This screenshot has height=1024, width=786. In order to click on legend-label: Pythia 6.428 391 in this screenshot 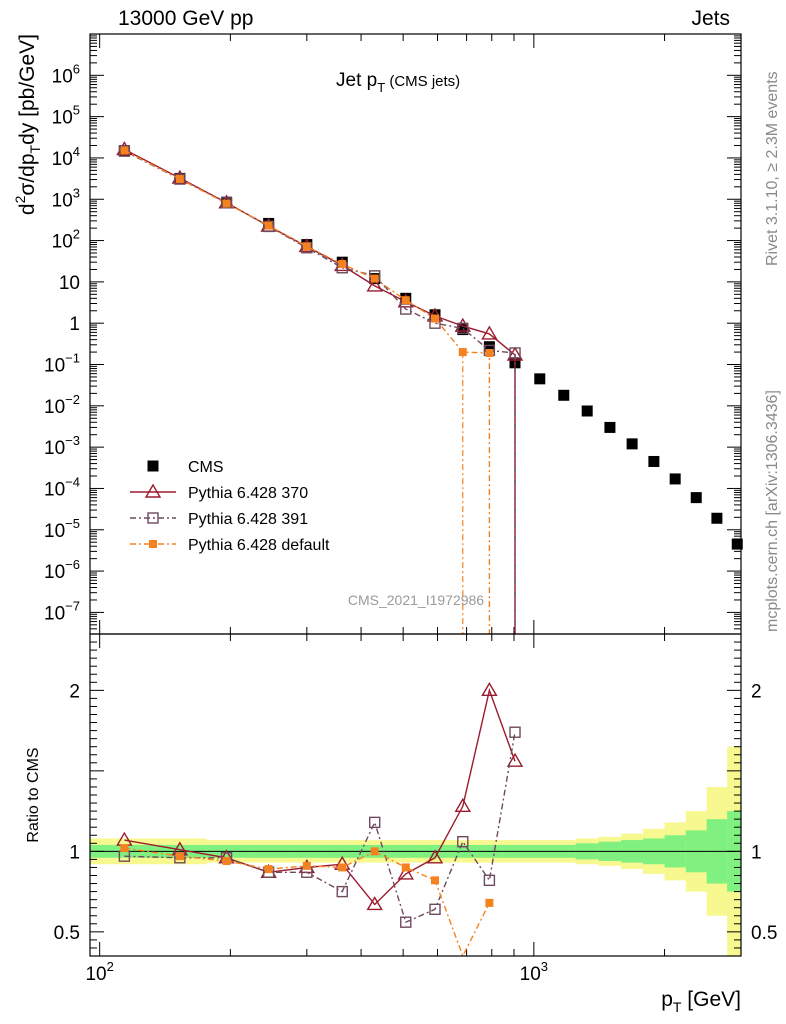, I will do `click(248, 519)`.